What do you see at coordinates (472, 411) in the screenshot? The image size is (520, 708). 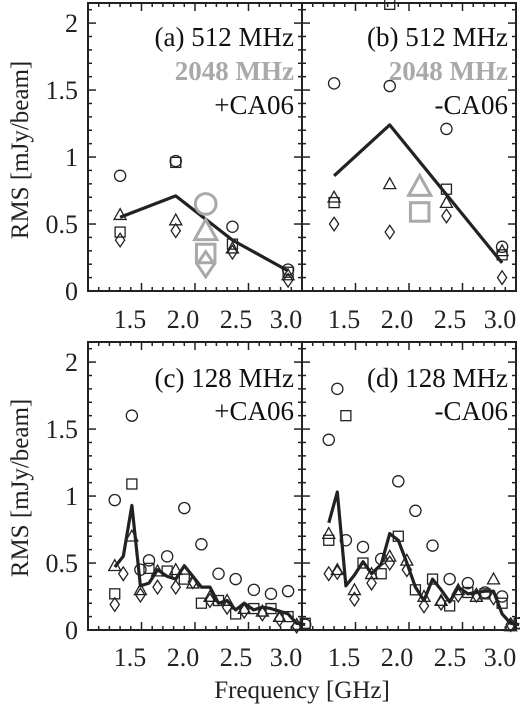 I see `panel-d-config-label: -CA06` at bounding box center [472, 411].